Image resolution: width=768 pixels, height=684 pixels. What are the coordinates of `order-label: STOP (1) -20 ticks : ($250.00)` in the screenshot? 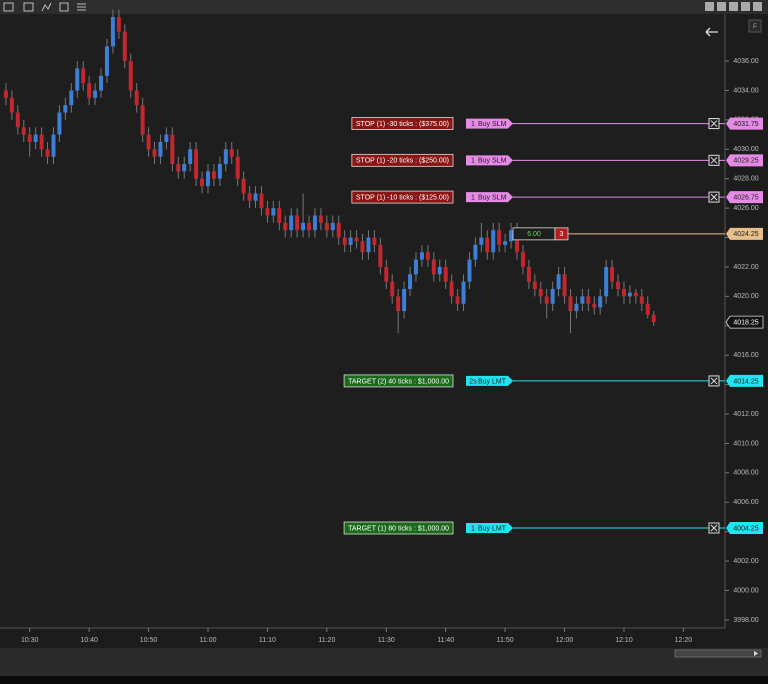 It's located at (402, 161).